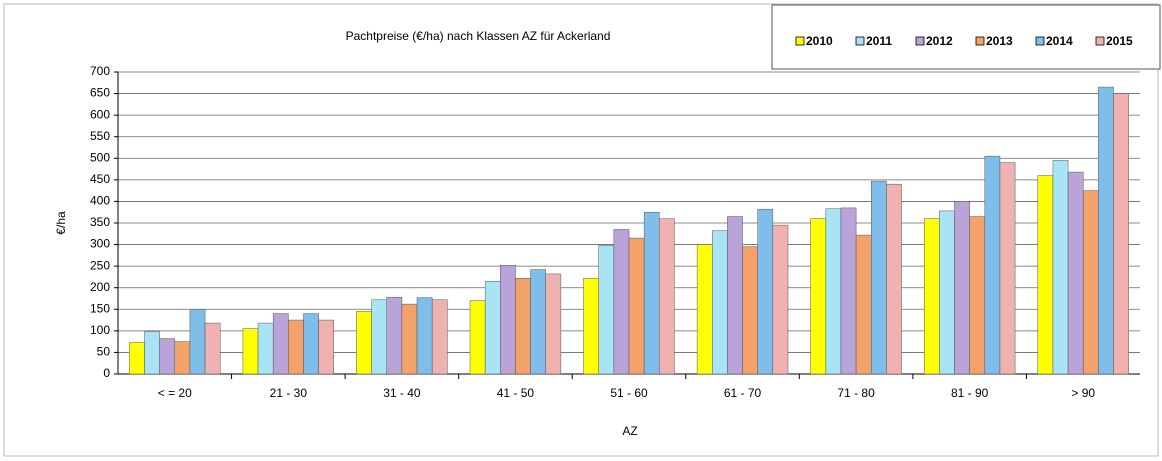 This screenshot has height=461, width=1162. Describe the element at coordinates (1119, 41) in the screenshot. I see `legend-label: 2015` at that location.